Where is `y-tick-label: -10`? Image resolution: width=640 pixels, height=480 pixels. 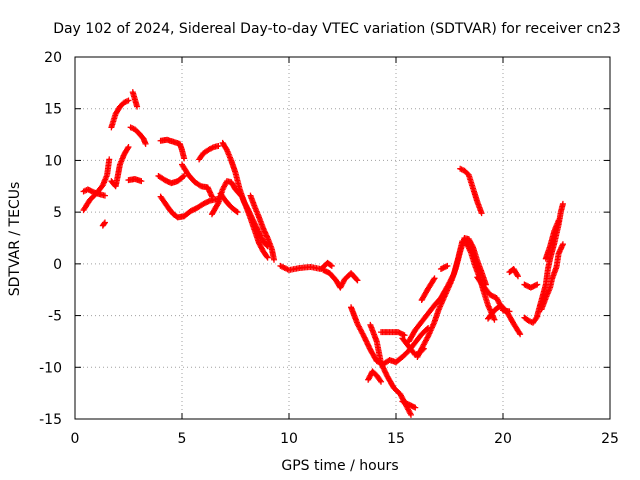
y-tick-label: -10 is located at coordinates (50, 368).